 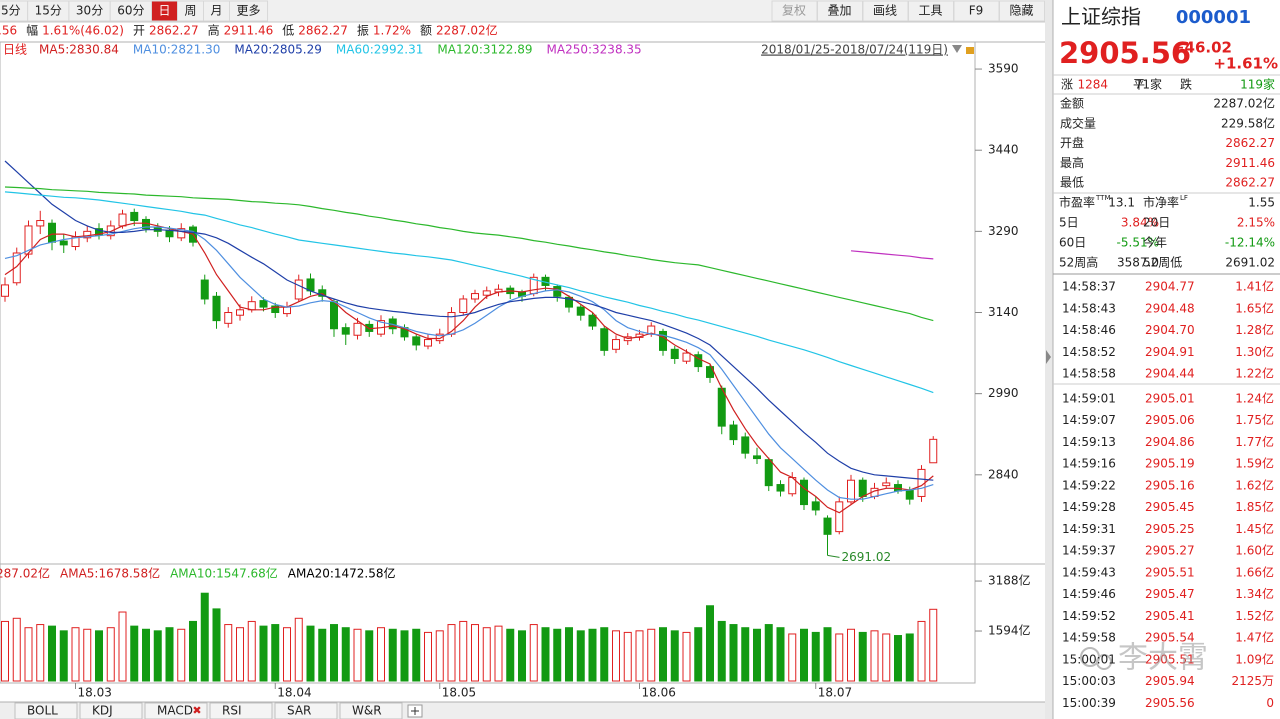 I want to click on tick-price: 2904.70, so click(x=1170, y=330).